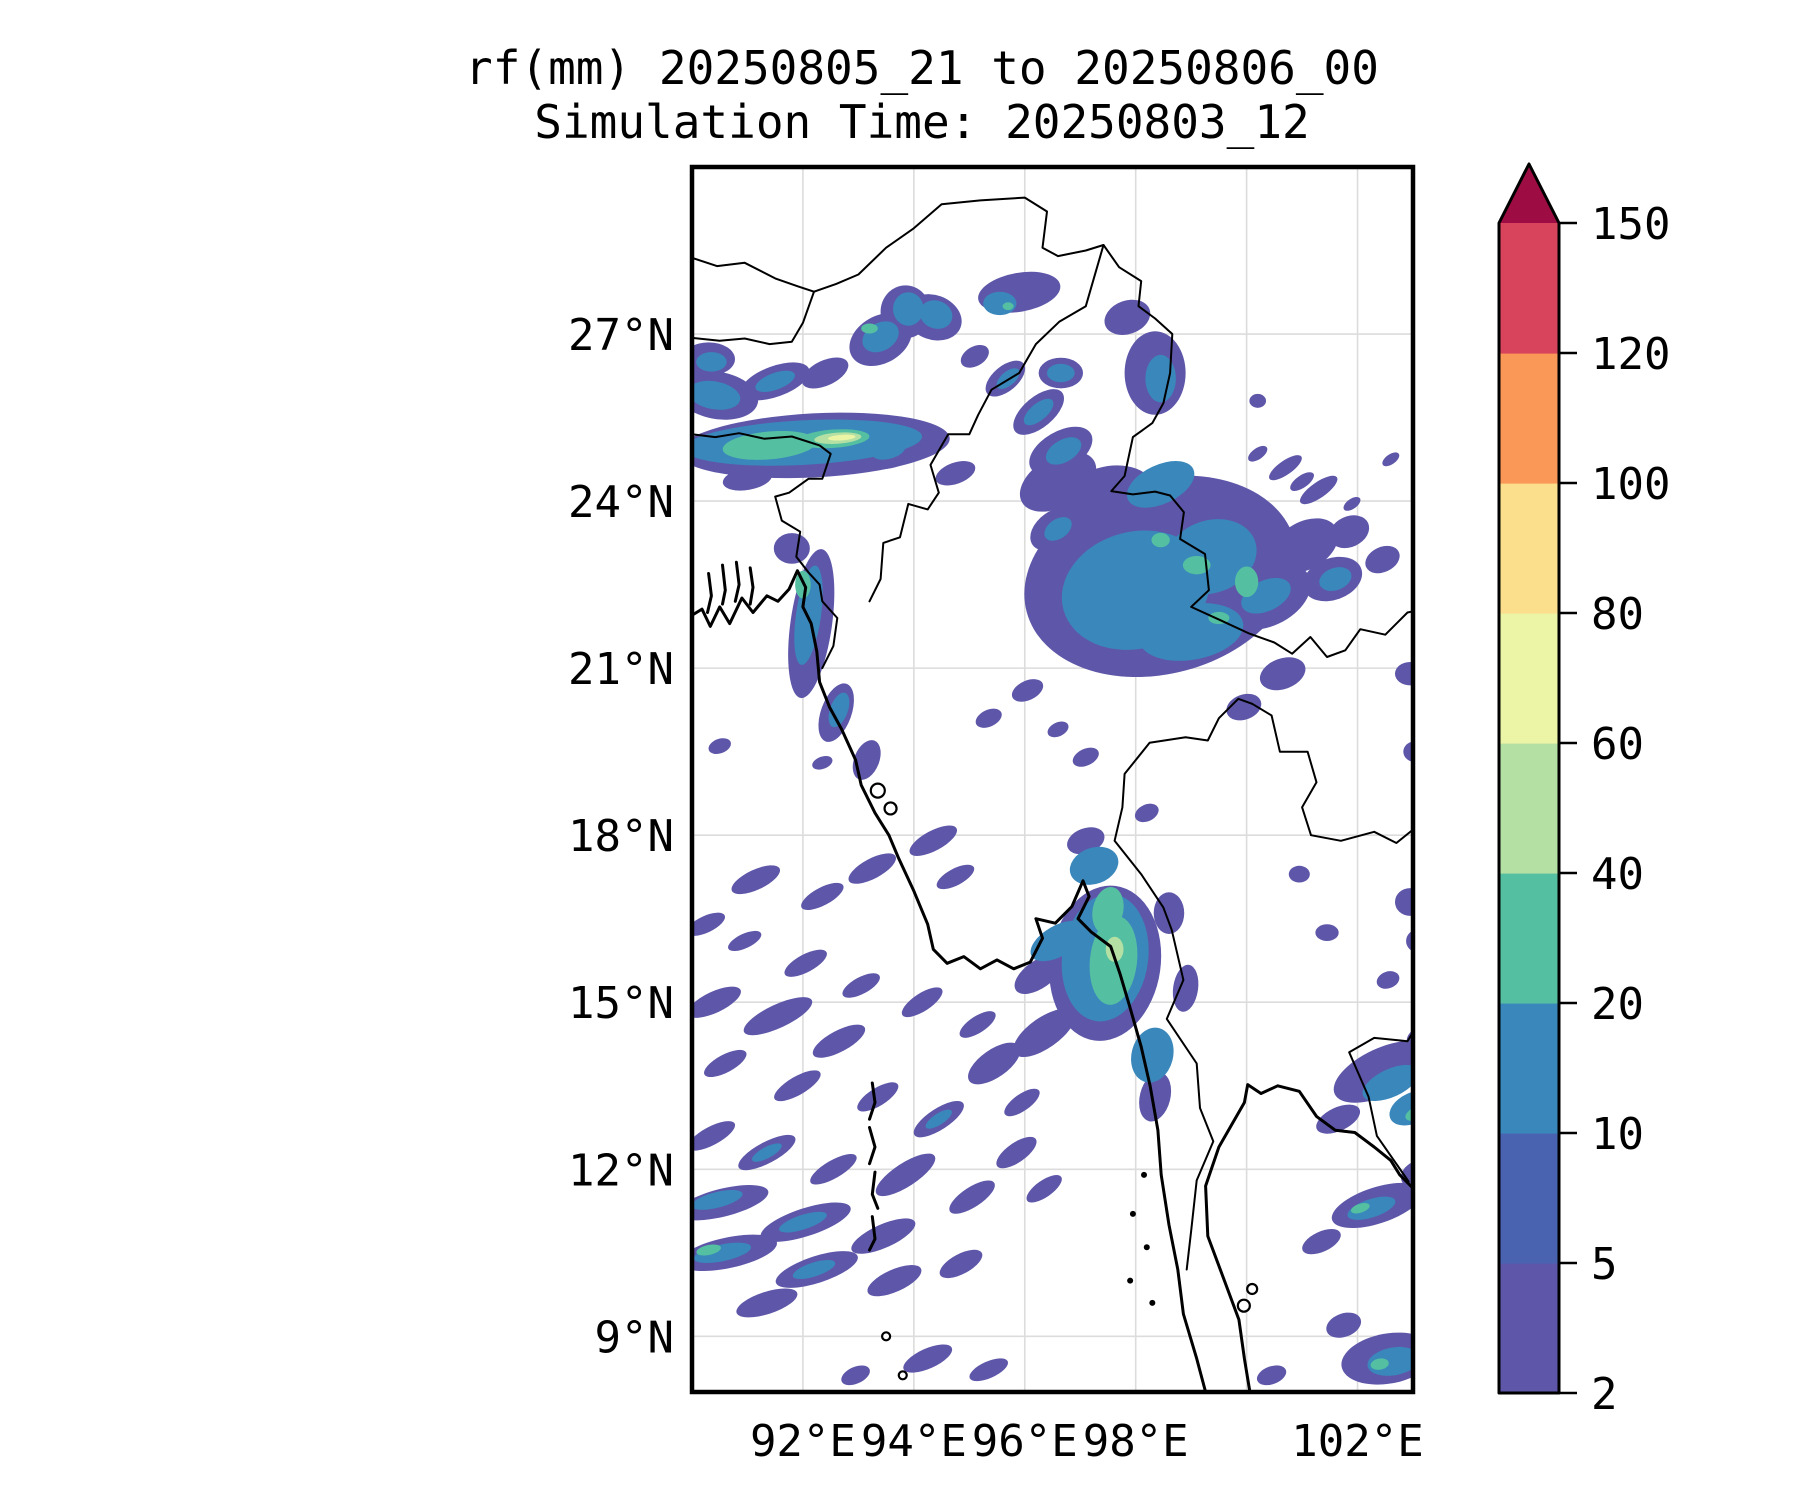 The image size is (1800, 1500). I want to click on colorbar-tick-label: 2, so click(1604, 1394).